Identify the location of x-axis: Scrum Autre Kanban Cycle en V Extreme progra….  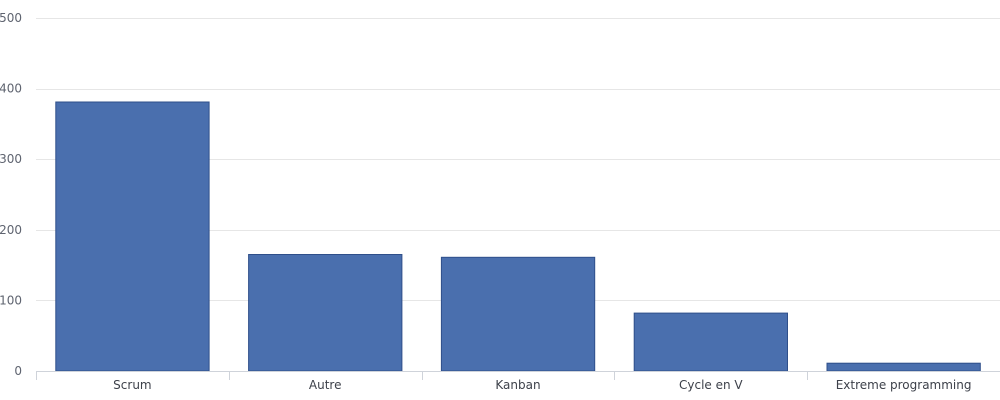
(518, 381).